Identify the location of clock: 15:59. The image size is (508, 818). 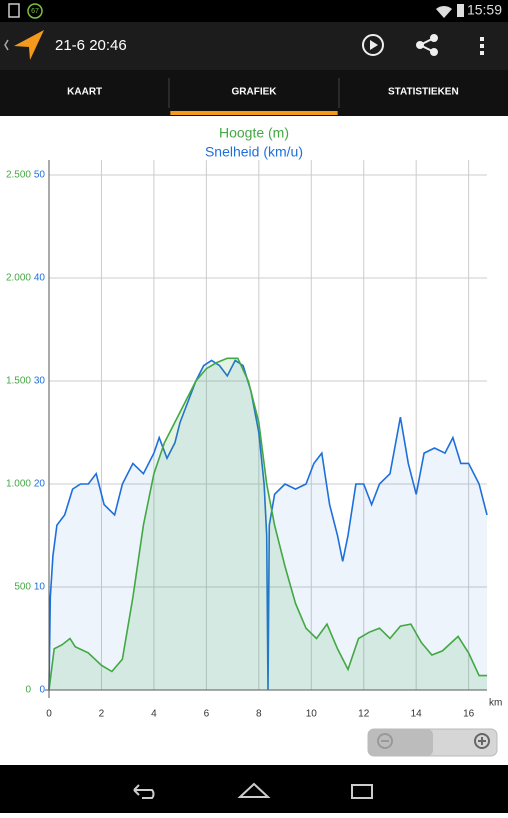
(484, 10).